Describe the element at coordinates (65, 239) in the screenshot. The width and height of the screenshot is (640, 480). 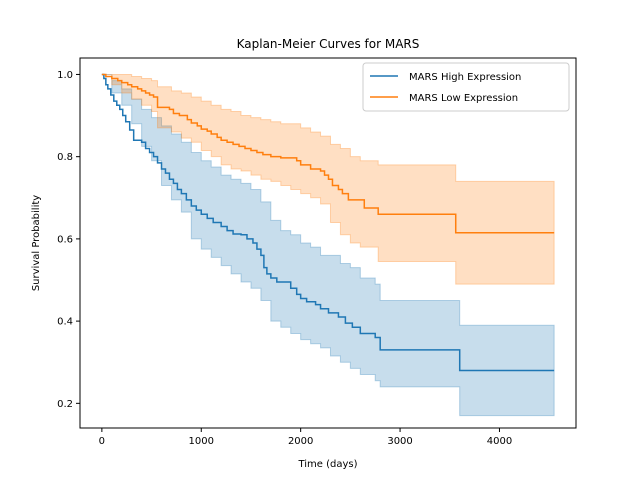
I see `y-tick-label: 0.6` at that location.